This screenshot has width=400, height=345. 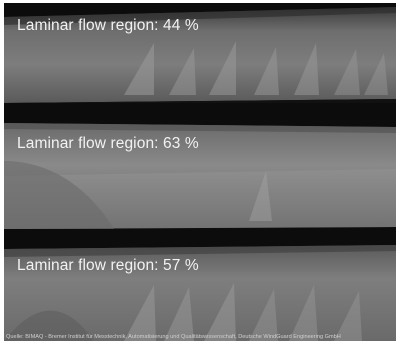 I want to click on laminar-flow-label-2: Laminar flow region: 63 %, so click(x=108, y=143).